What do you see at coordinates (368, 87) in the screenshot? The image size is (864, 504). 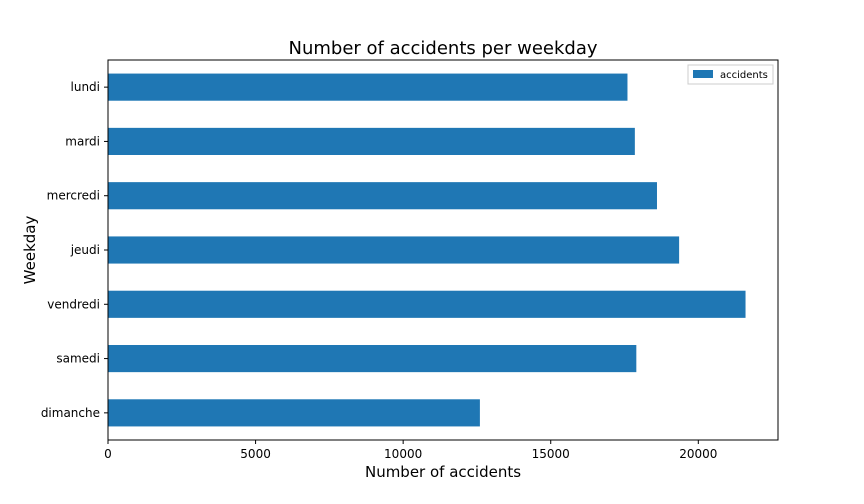 I see `bar-lundi` at bounding box center [368, 87].